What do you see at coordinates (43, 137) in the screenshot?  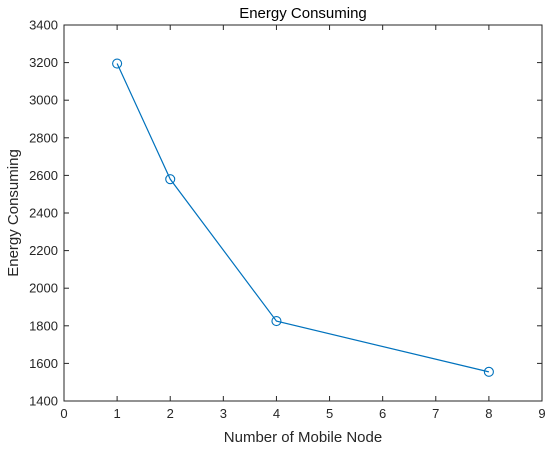 I see `y-tick-label: 2800` at bounding box center [43, 137].